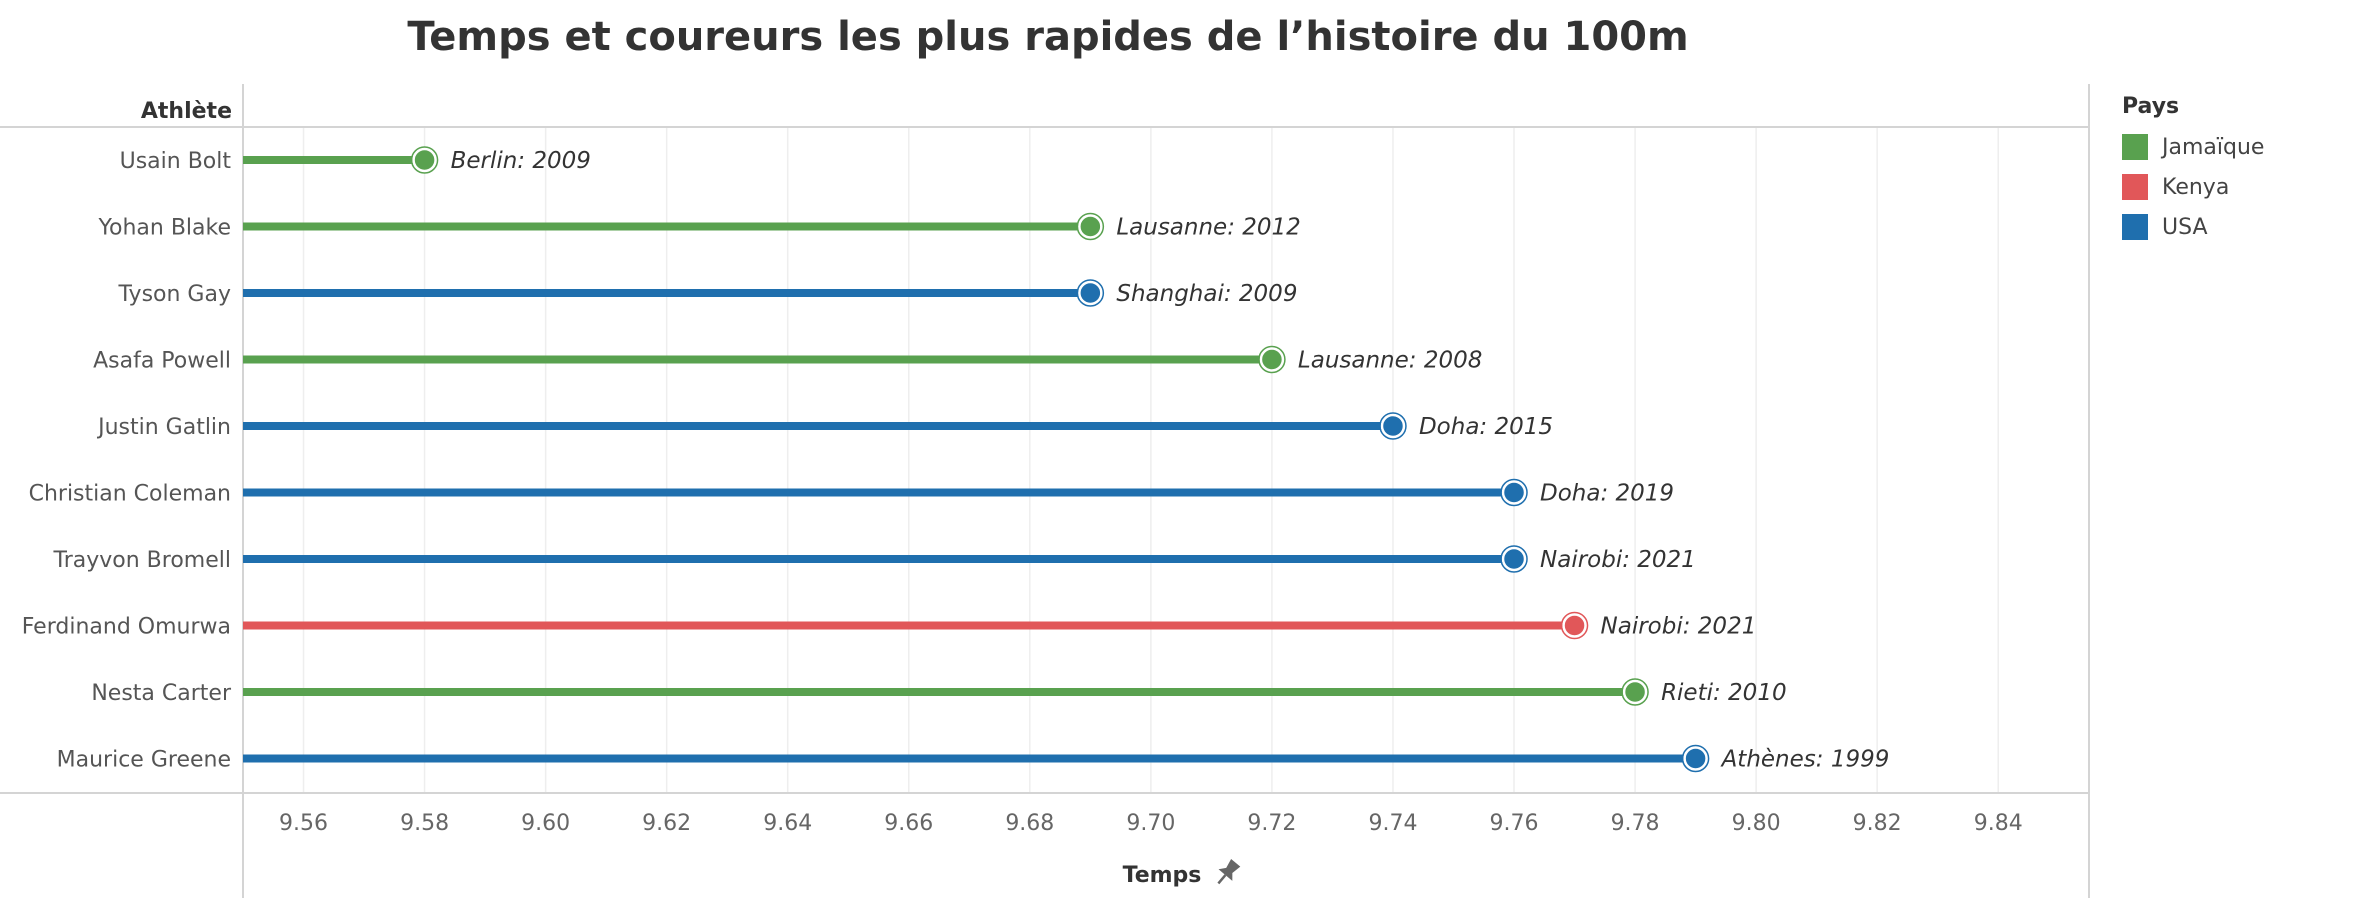  What do you see at coordinates (874, 559) in the screenshot?
I see `athlete-row: Trayvon Bromell Nairobi: 2021` at bounding box center [874, 559].